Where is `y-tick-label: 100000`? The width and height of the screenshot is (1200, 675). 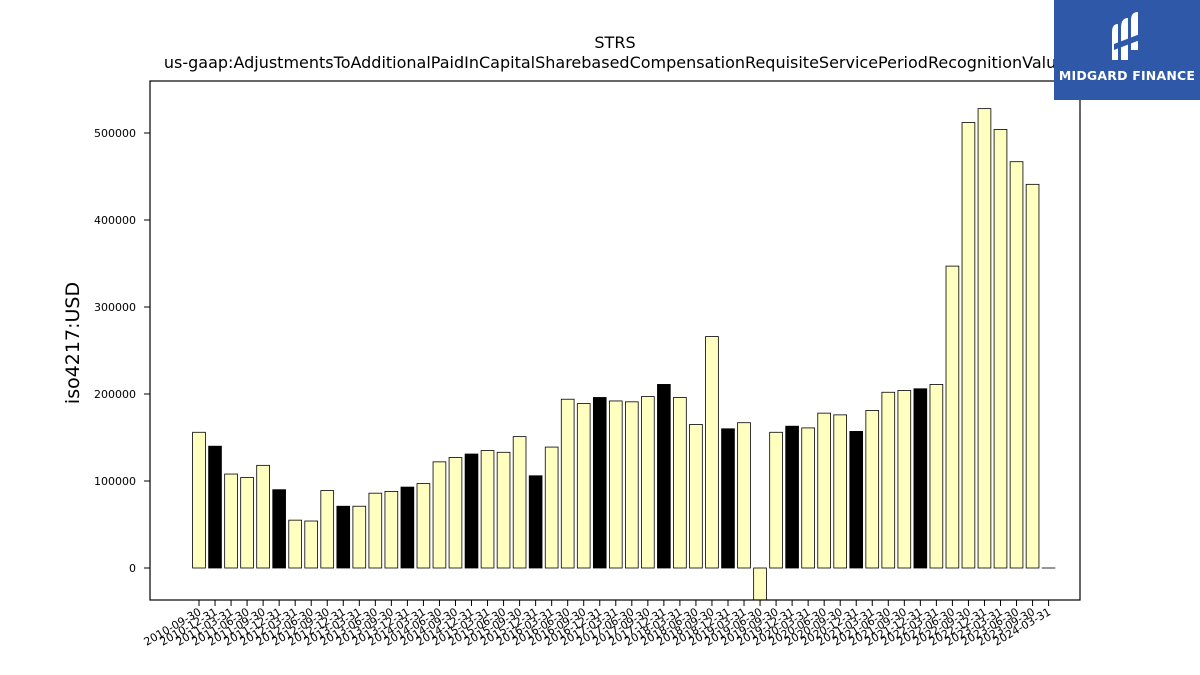
y-tick-label: 100000 is located at coordinates (115, 481).